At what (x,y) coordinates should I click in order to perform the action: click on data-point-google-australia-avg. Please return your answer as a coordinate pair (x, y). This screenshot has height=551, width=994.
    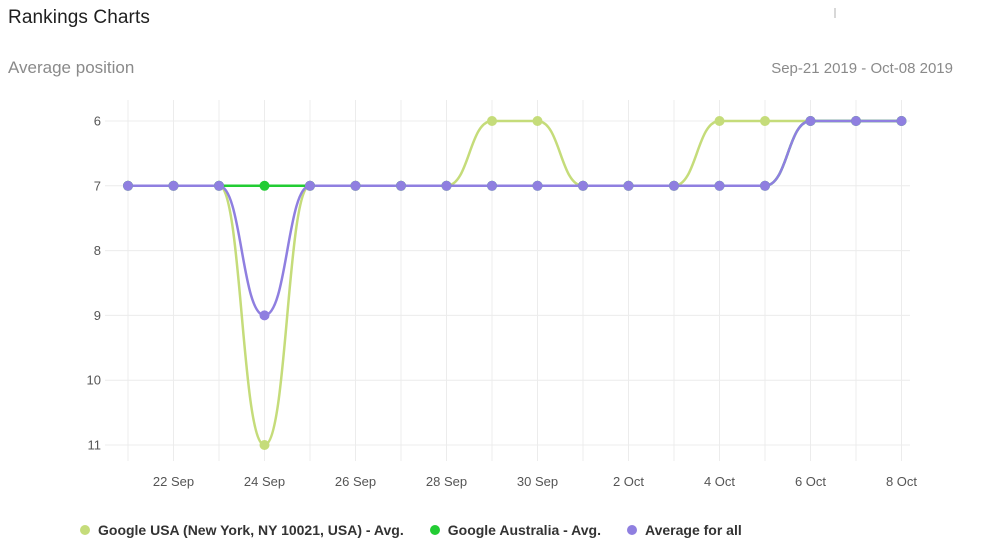
    Looking at the image, I should click on (264, 185).